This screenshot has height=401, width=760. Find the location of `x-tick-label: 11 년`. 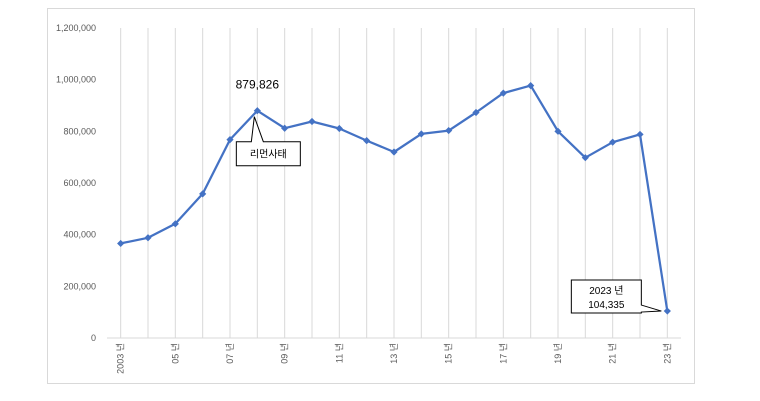

x-tick-label: 11 년 is located at coordinates (339, 353).